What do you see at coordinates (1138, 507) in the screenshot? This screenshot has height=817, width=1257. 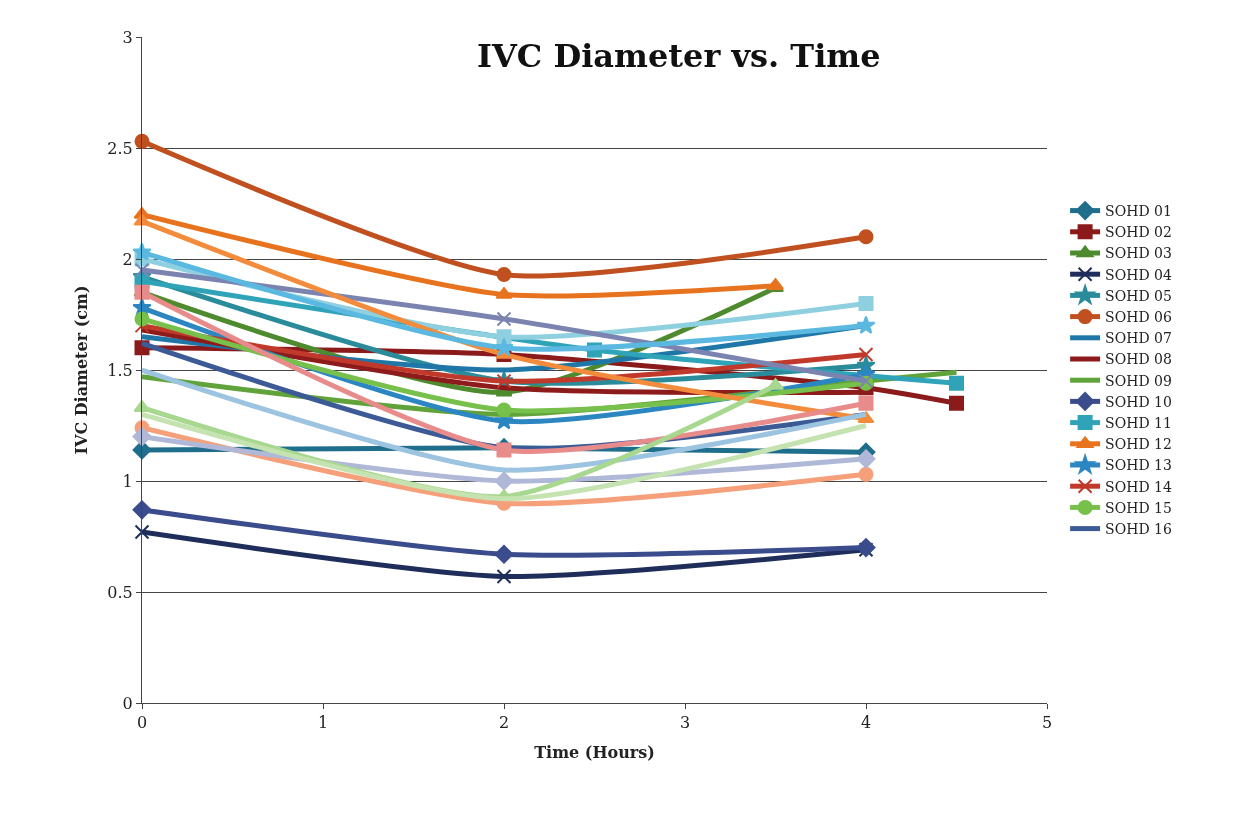 I see `legend-label: SOHD 15` at bounding box center [1138, 507].